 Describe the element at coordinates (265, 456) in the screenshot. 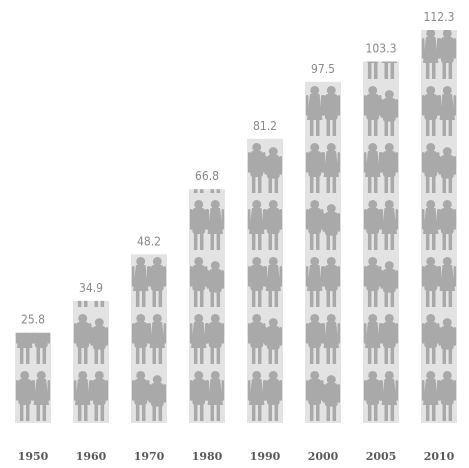

I see `year-label-1990: 1990` at that location.